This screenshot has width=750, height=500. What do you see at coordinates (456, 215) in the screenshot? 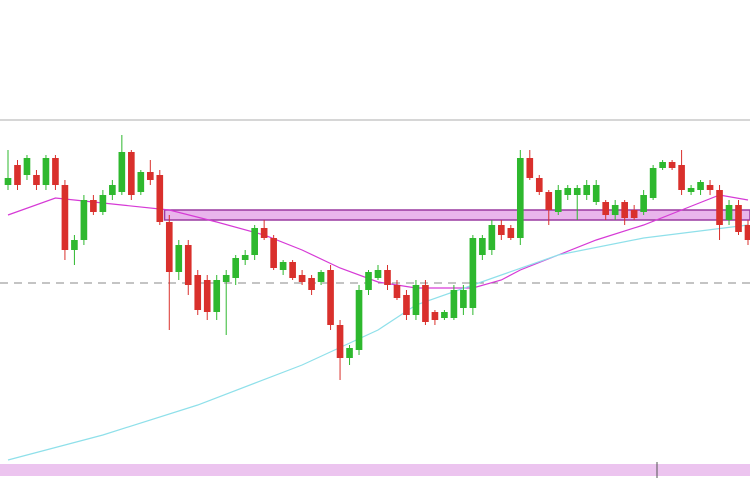
I see `zone` at bounding box center [456, 215].